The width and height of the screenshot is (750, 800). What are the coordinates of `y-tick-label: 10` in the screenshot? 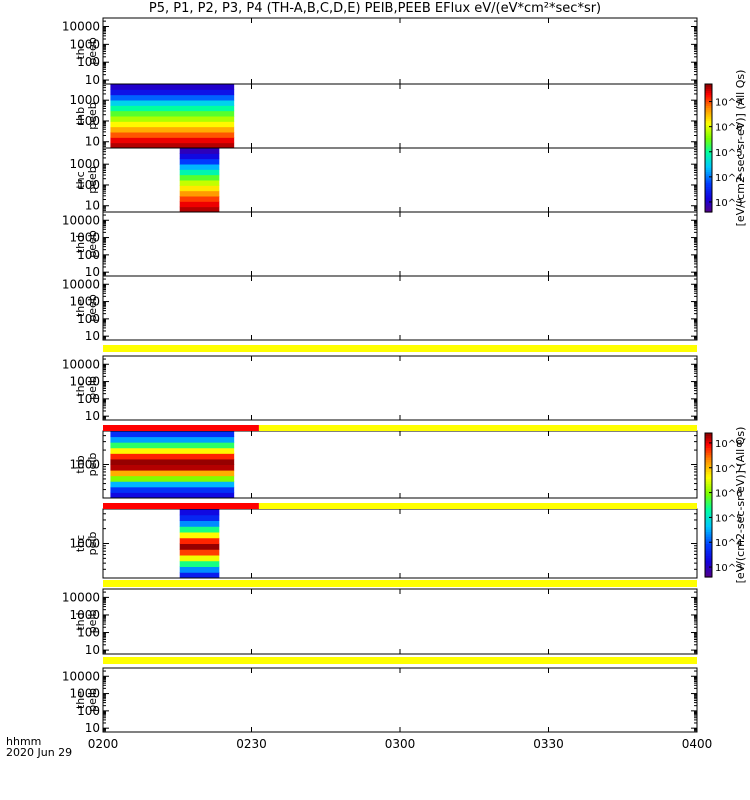 It's located at (92, 650).